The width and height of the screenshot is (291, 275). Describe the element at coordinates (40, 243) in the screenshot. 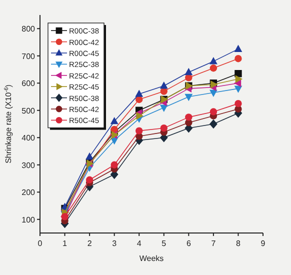

I see `x-tick-label: 0` at that location.